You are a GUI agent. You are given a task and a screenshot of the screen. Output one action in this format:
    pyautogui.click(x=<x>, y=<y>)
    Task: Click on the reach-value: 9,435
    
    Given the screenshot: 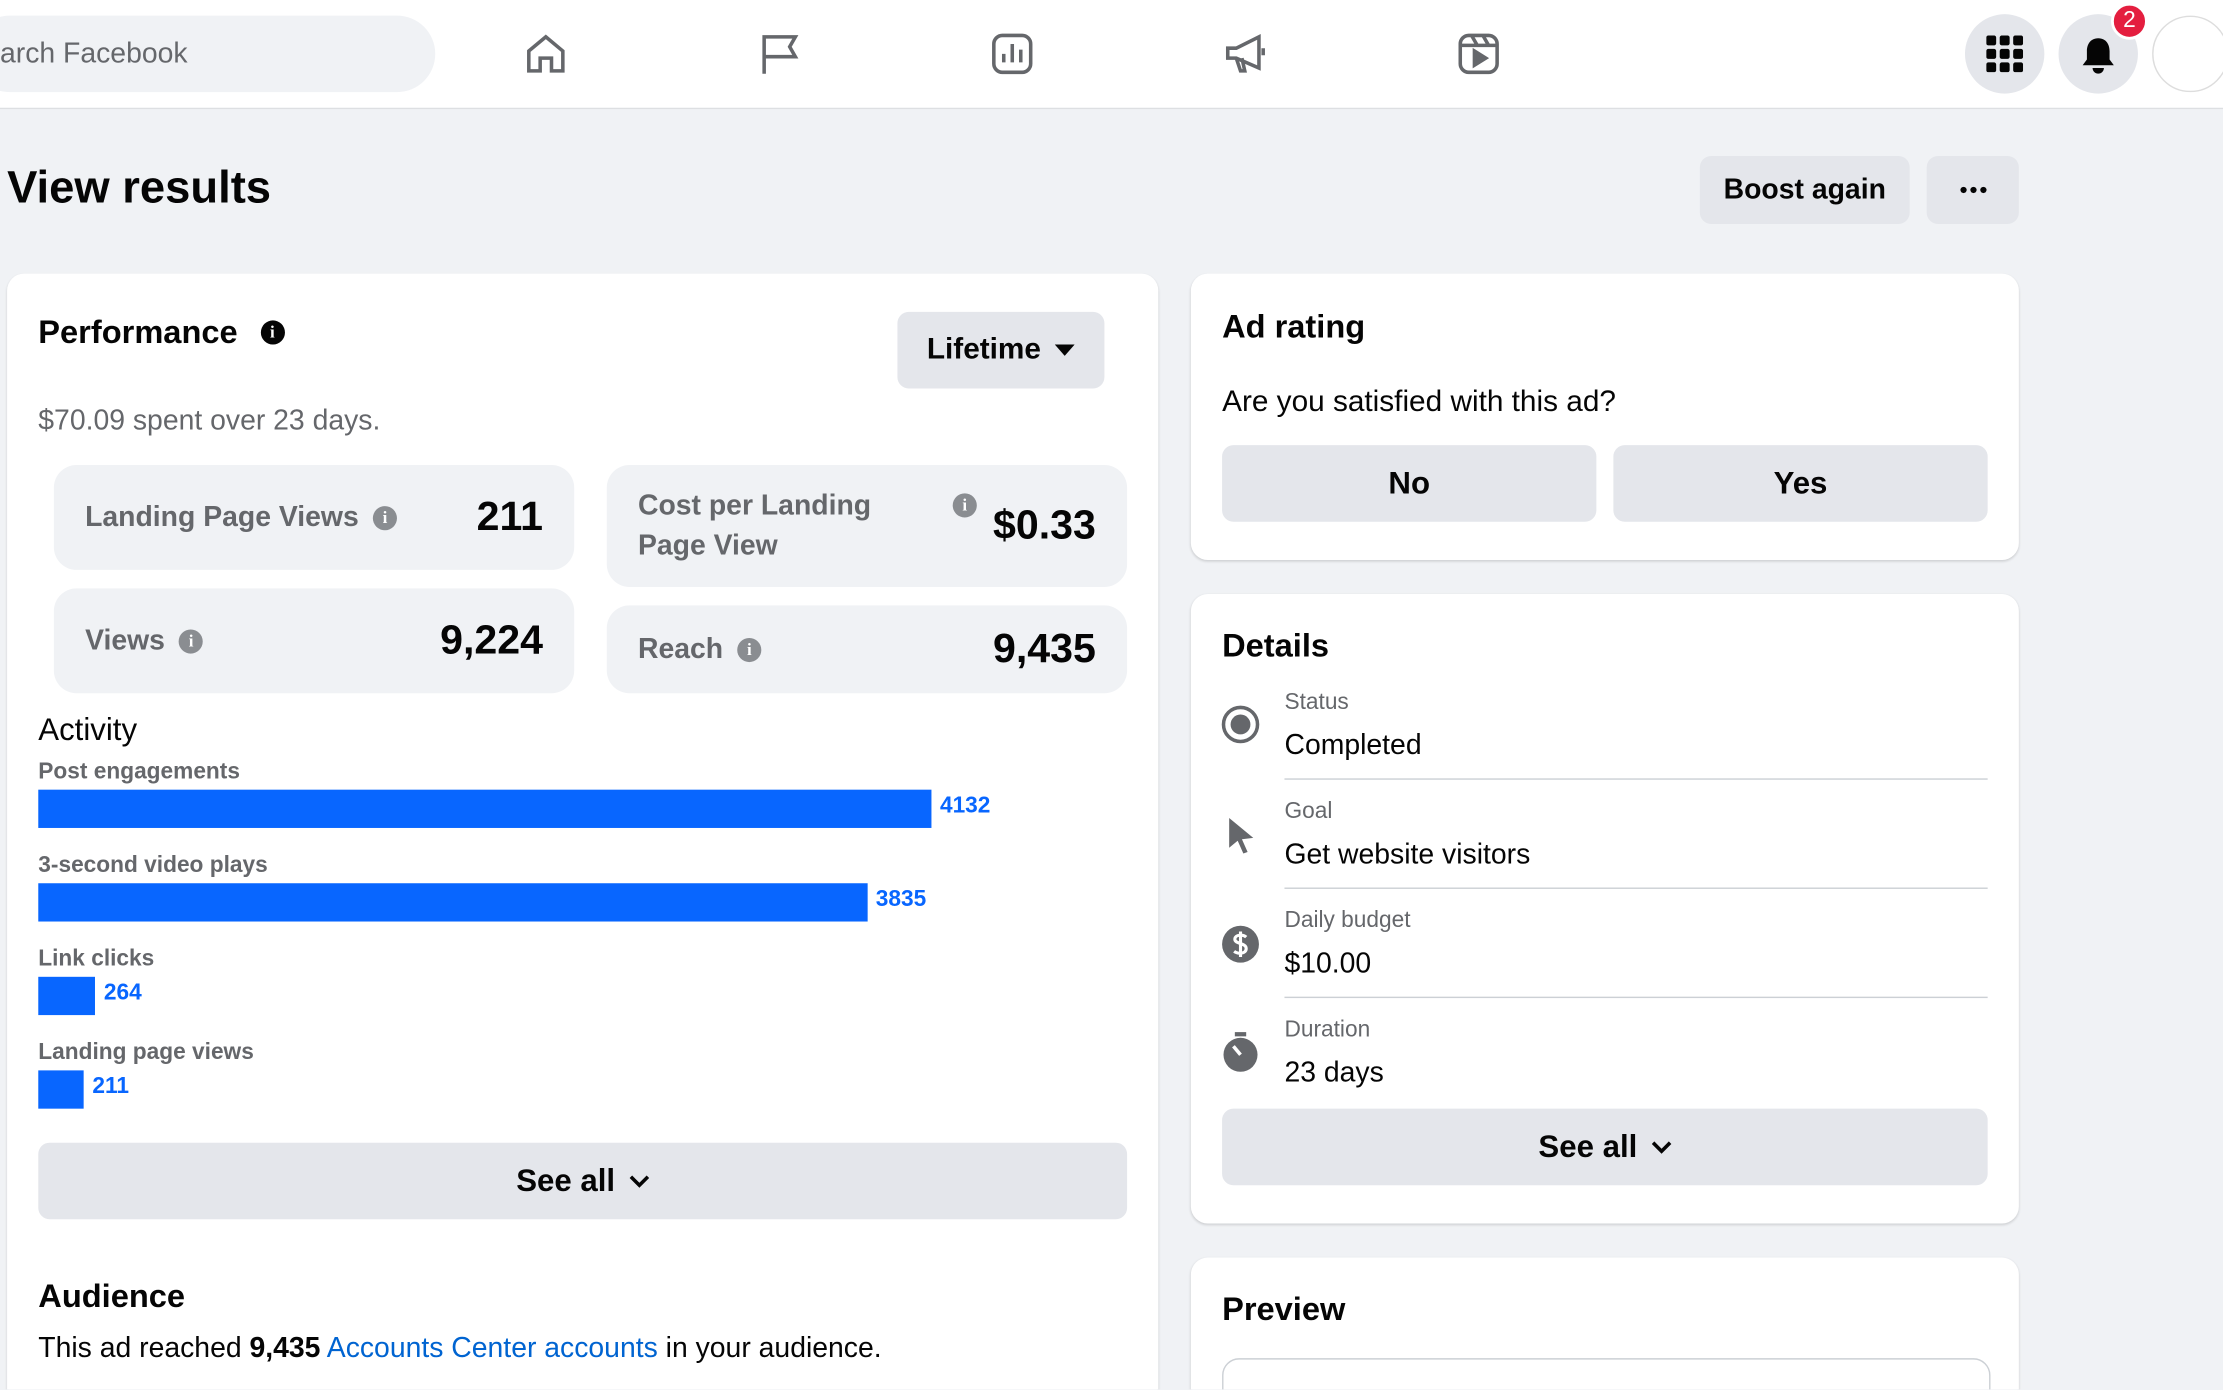 What is the action you would take?
    pyautogui.click(x=285, y=1348)
    